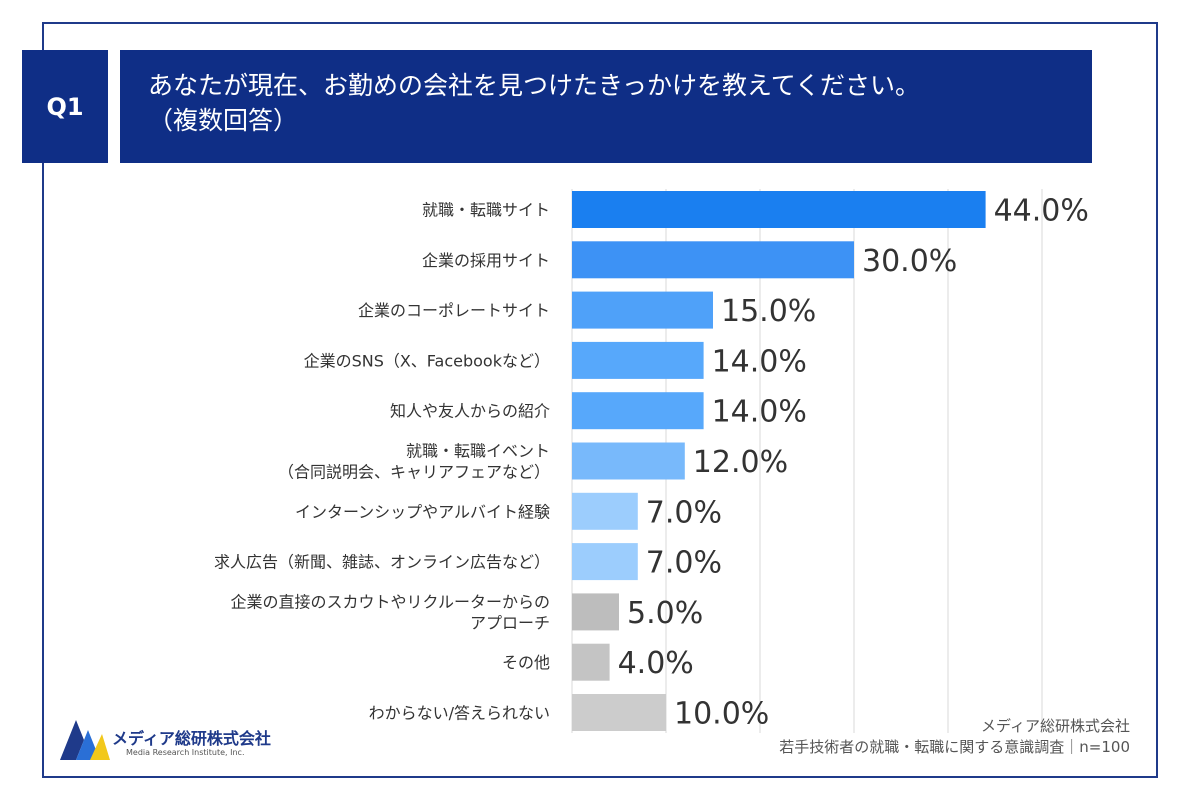 The image size is (1200, 800). Describe the element at coordinates (534, 85) in the screenshot. I see `question-title-line1: あなたが現在、お勤めの会社を見つけたきっかけを教えてください。` at that location.